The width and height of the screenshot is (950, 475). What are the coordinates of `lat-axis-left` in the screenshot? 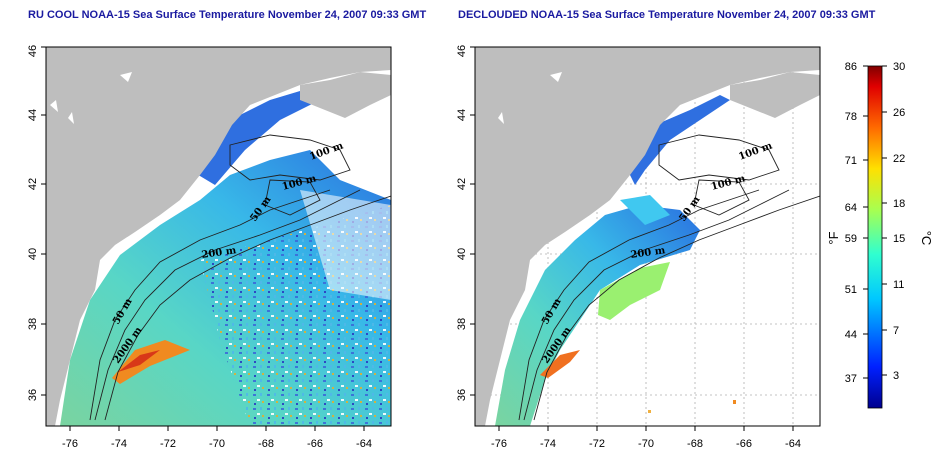 It's located at (43, 221).